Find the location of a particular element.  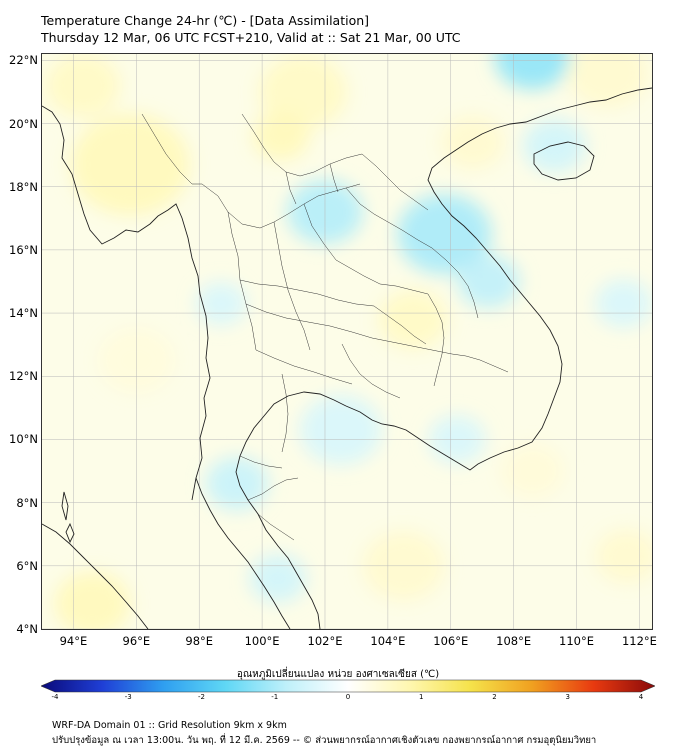

colorbar-tick-label: 3 is located at coordinates (567, 697).